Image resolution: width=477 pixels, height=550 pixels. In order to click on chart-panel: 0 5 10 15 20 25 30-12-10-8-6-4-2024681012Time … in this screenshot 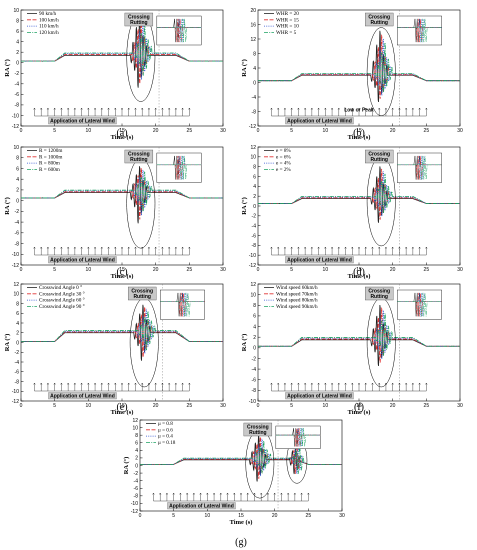, I will do `click(234, 483)`.